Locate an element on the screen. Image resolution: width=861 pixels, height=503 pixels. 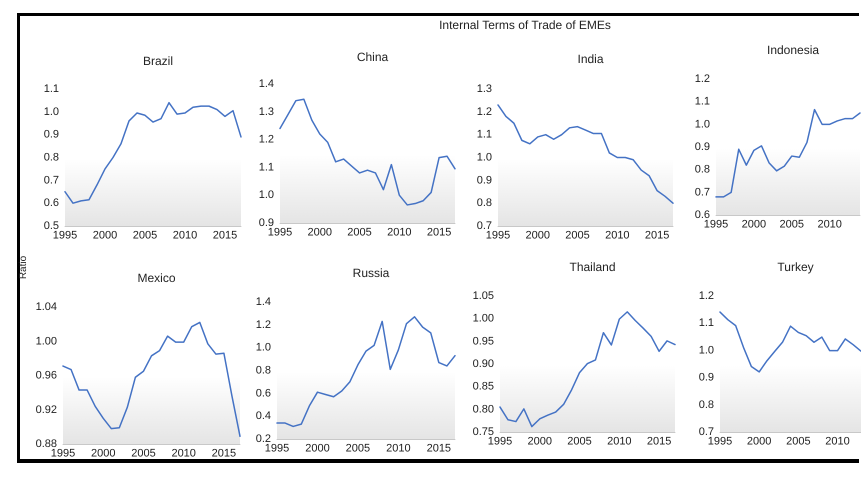
chart-title: Brazil is located at coordinates (158, 61).